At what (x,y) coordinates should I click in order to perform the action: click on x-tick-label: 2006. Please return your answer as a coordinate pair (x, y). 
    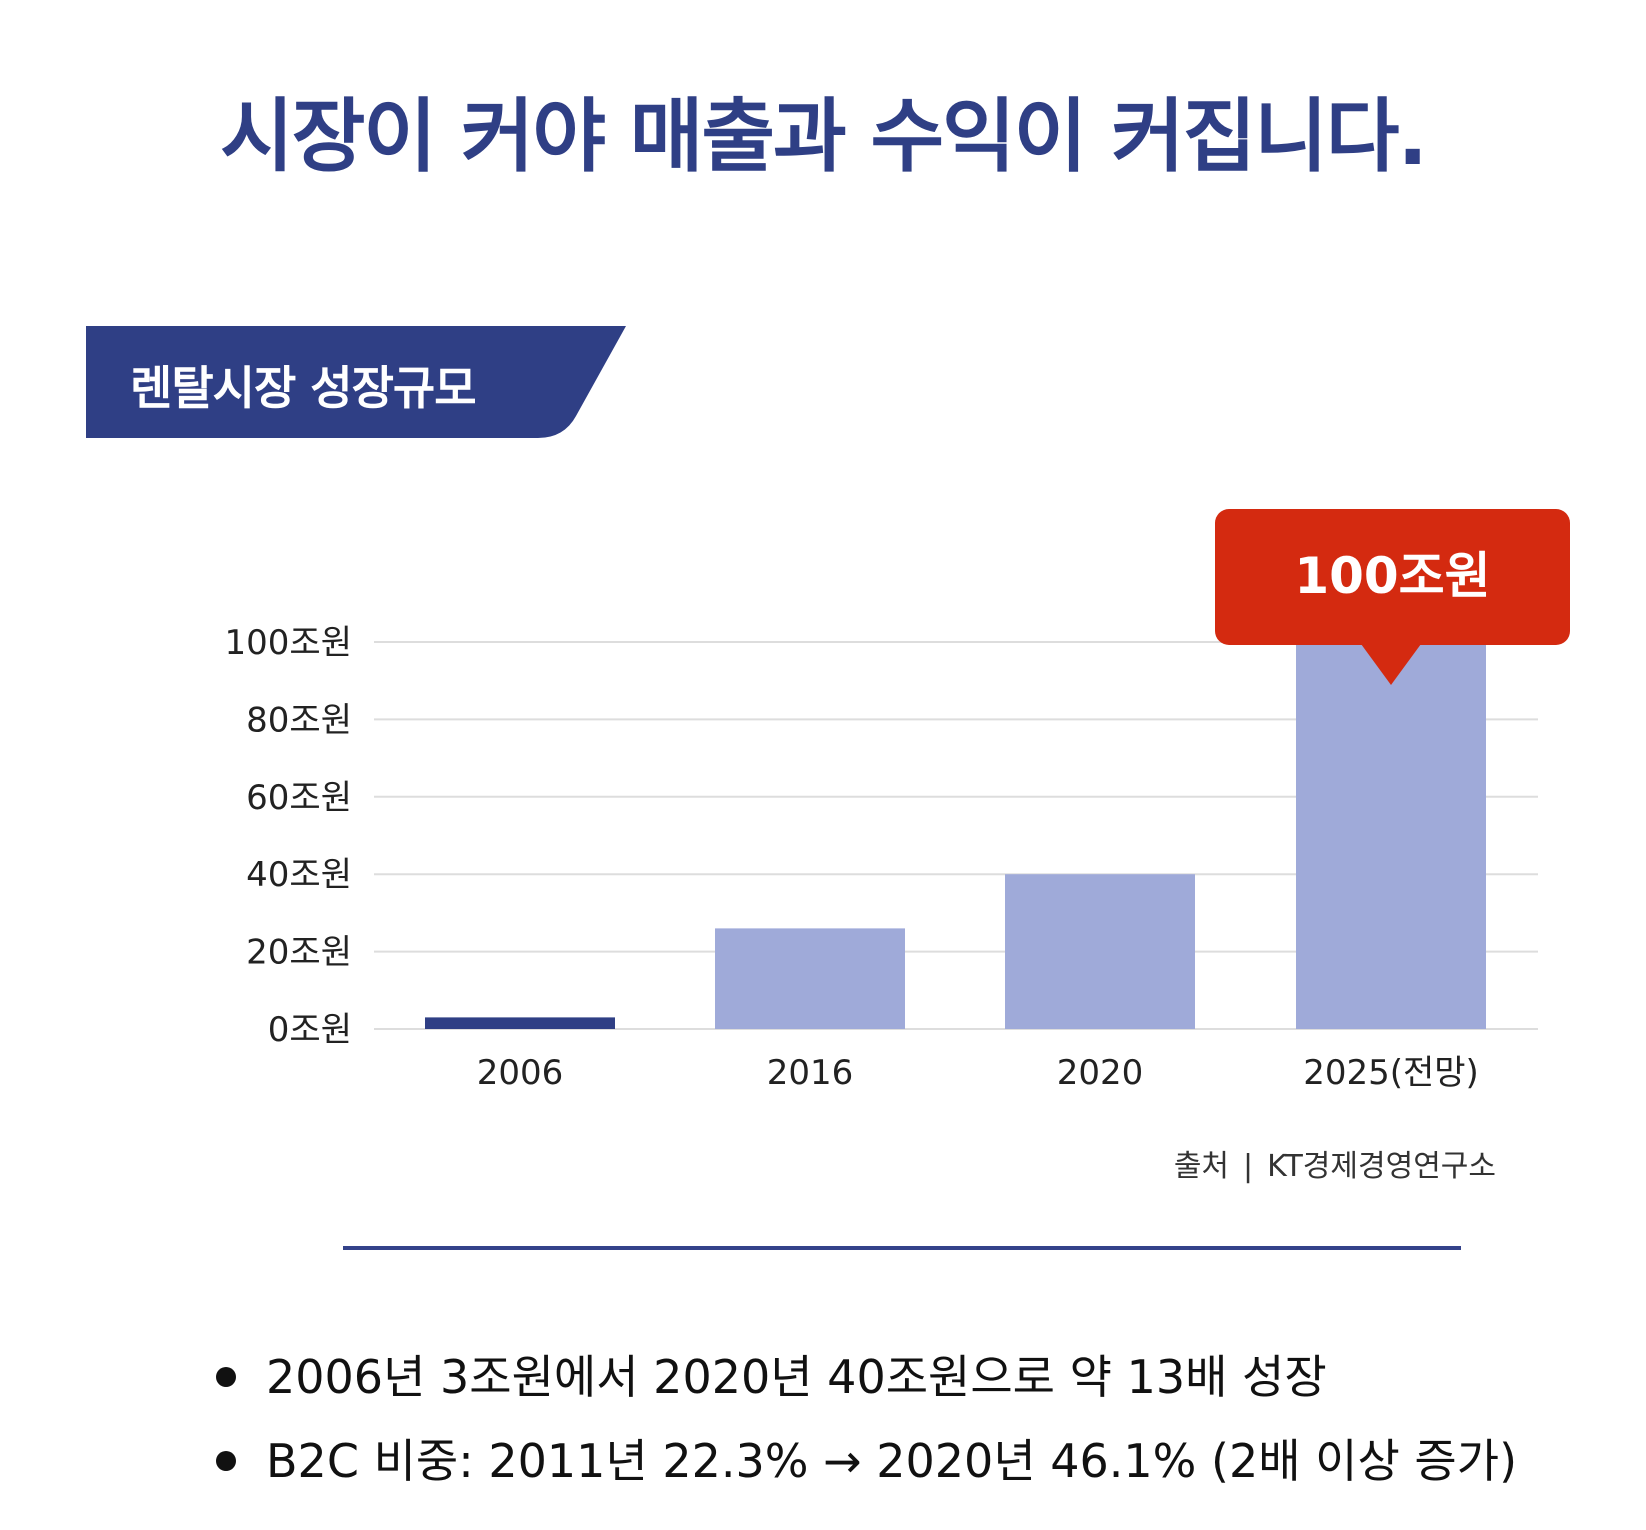
    Looking at the image, I should click on (520, 1073).